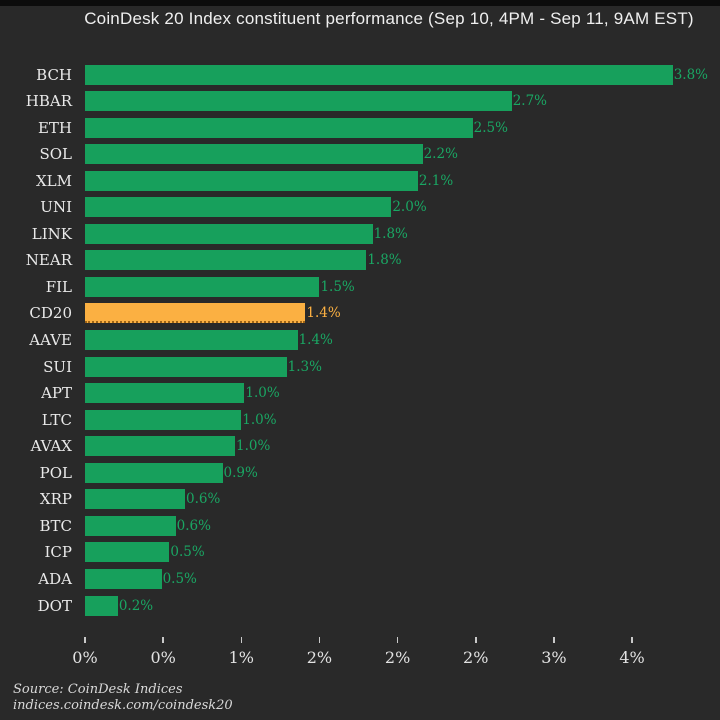 Image resolution: width=720 pixels, height=720 pixels. What do you see at coordinates (360, 313) in the screenshot?
I see `bar-row: CD20 1.4%` at bounding box center [360, 313].